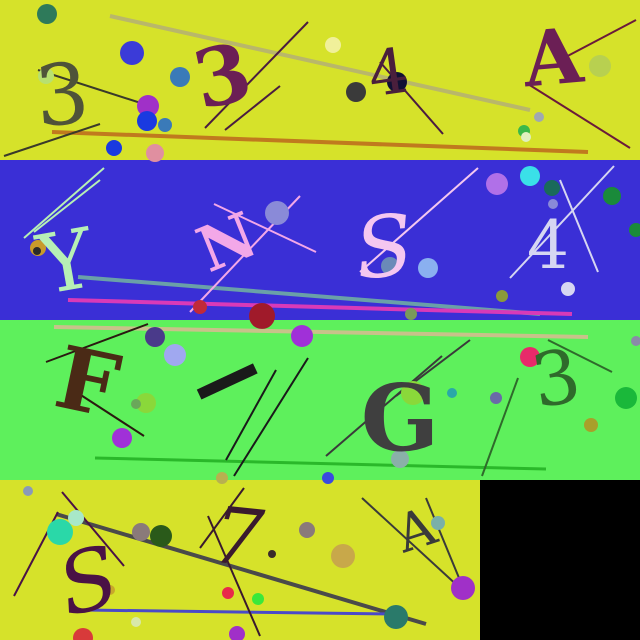 The height and width of the screenshot is (640, 640). Describe the element at coordinates (400, 418) in the screenshot. I see `glyph-r3-3: G` at that location.